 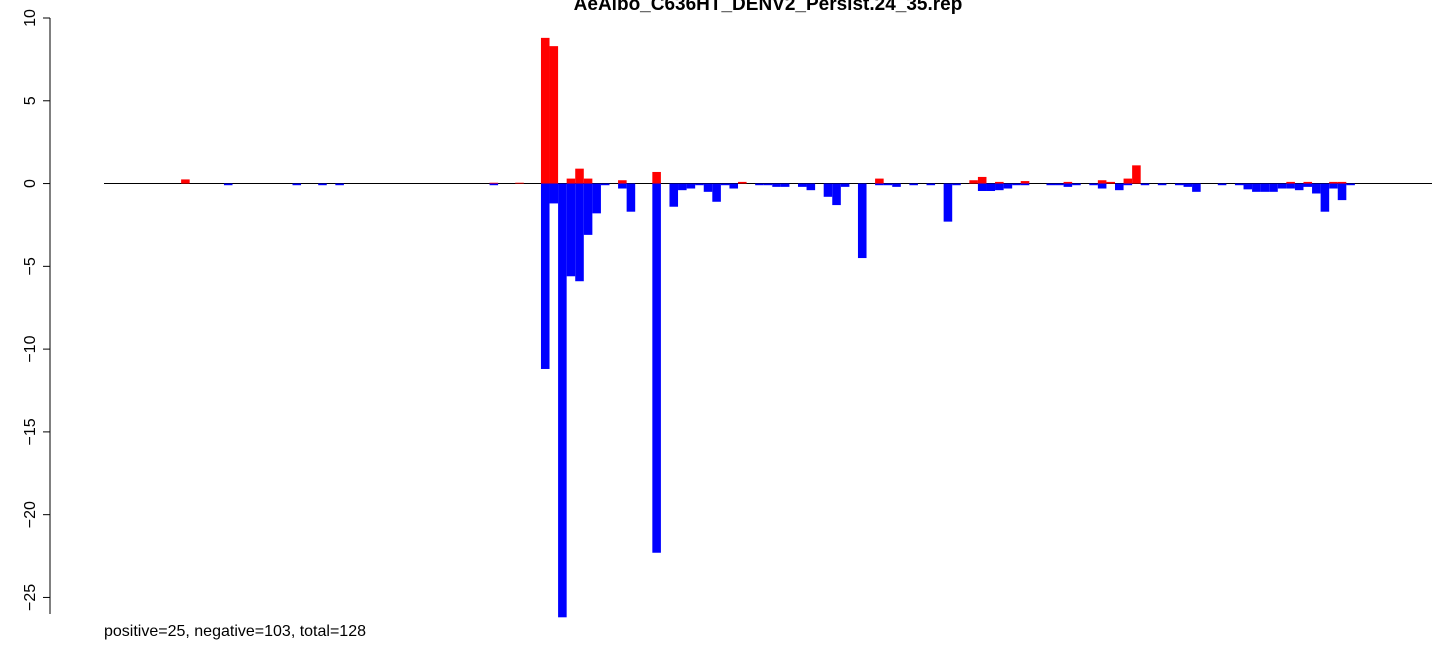 What do you see at coordinates (30, 514) in the screenshot?
I see `y-tick-label: −20` at bounding box center [30, 514].